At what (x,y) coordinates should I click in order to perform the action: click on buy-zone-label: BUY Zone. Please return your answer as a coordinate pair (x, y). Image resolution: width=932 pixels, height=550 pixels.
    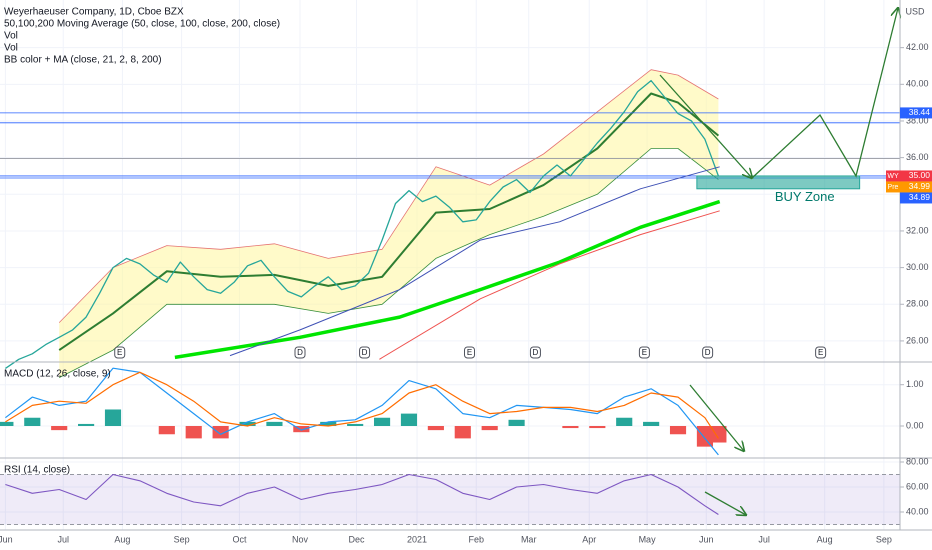
    Looking at the image, I should click on (805, 196).